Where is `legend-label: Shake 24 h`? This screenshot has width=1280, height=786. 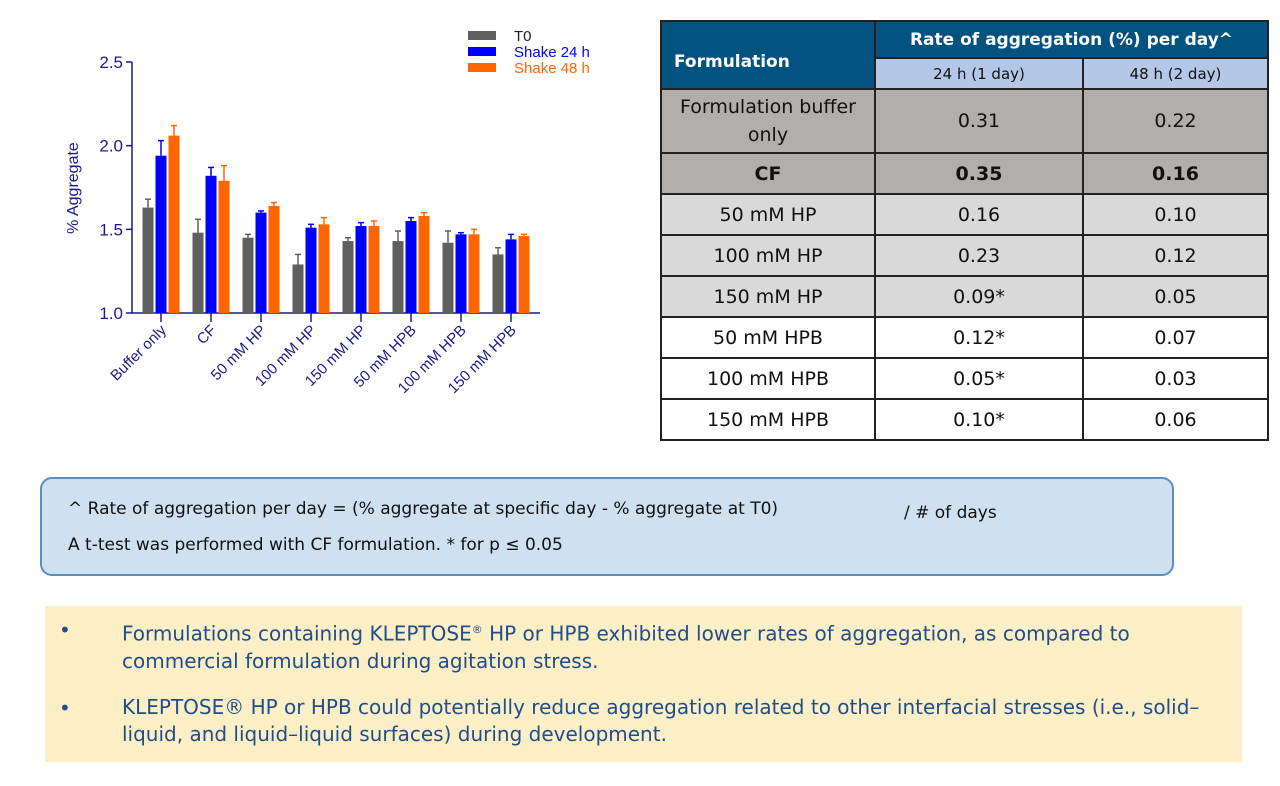
legend-label: Shake 24 h is located at coordinates (552, 52).